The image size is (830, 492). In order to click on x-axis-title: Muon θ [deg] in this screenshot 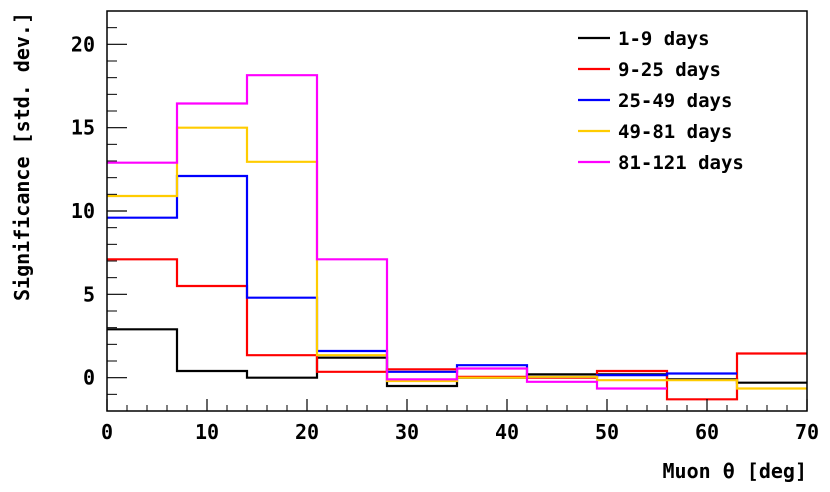, I will do `click(735, 471)`.